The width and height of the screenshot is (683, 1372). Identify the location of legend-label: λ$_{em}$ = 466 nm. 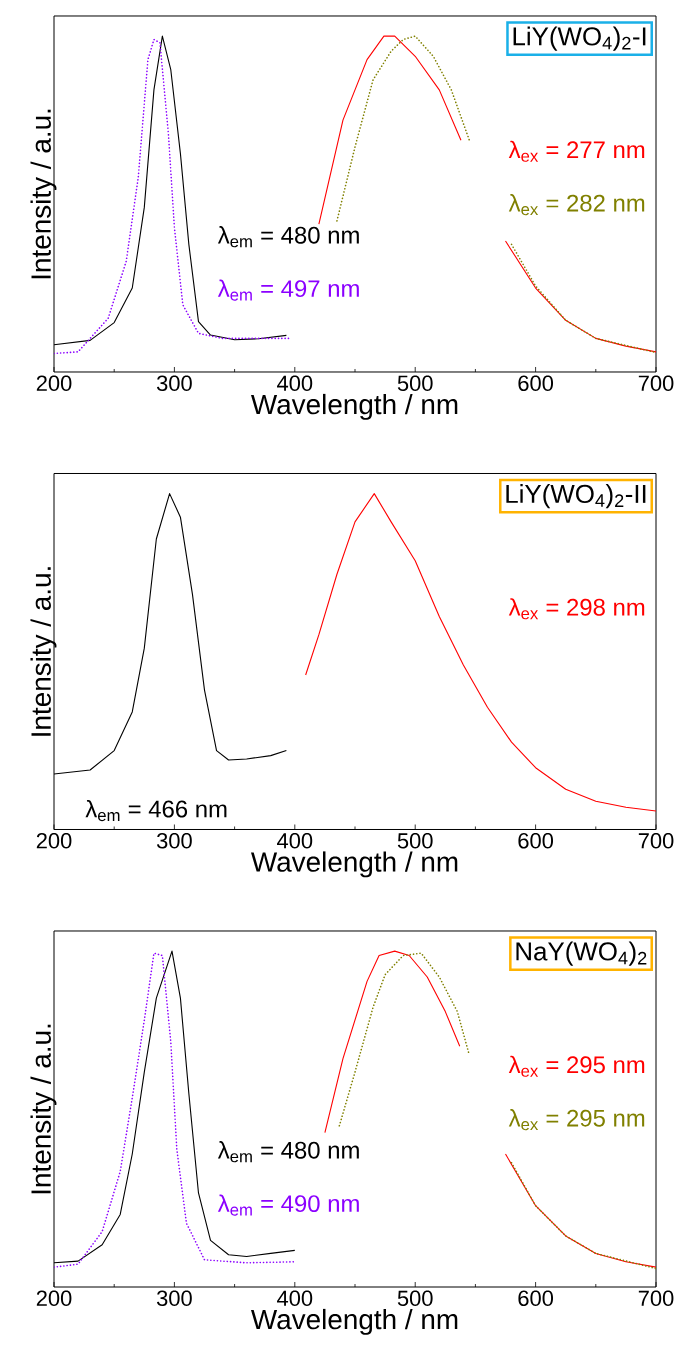
(156, 810).